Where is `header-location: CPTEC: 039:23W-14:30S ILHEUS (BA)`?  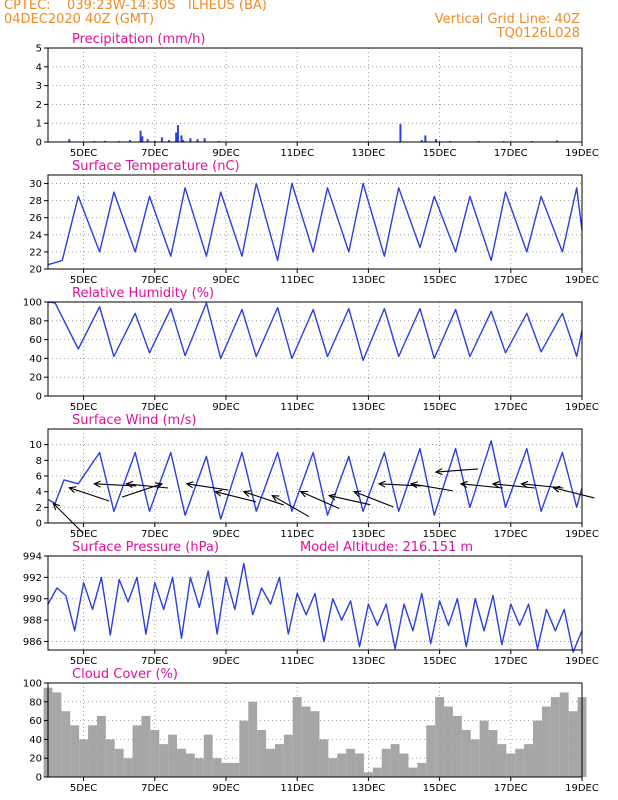 header-location: CPTEC: 039:23W-14:30S ILHEUS (BA) is located at coordinates (135, 6).